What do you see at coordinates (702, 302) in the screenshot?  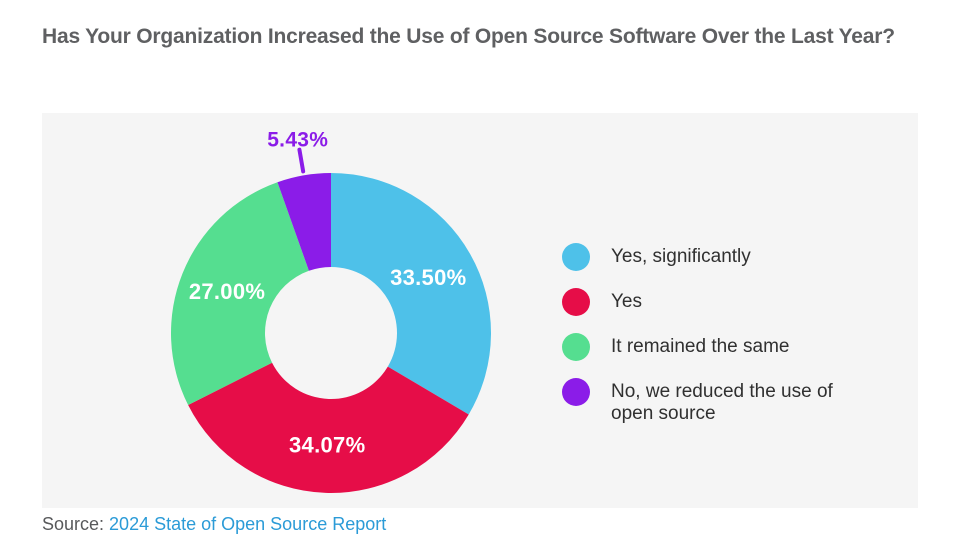 I see `legend-item-yes: Yes` at bounding box center [702, 302].